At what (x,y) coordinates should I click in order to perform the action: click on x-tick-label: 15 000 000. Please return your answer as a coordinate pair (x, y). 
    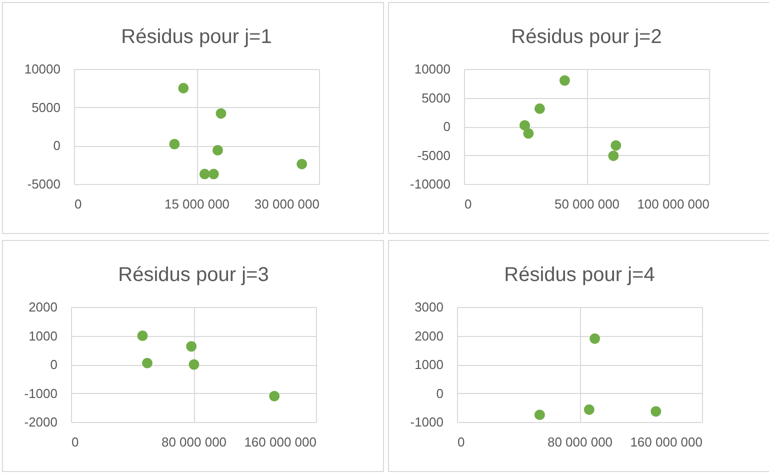
    Looking at the image, I should click on (197, 204).